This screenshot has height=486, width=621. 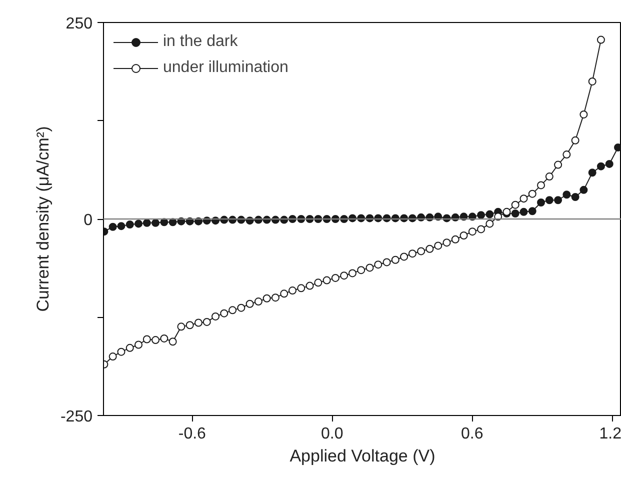 I want to click on x-tick-label: 0.0, so click(x=332, y=434).